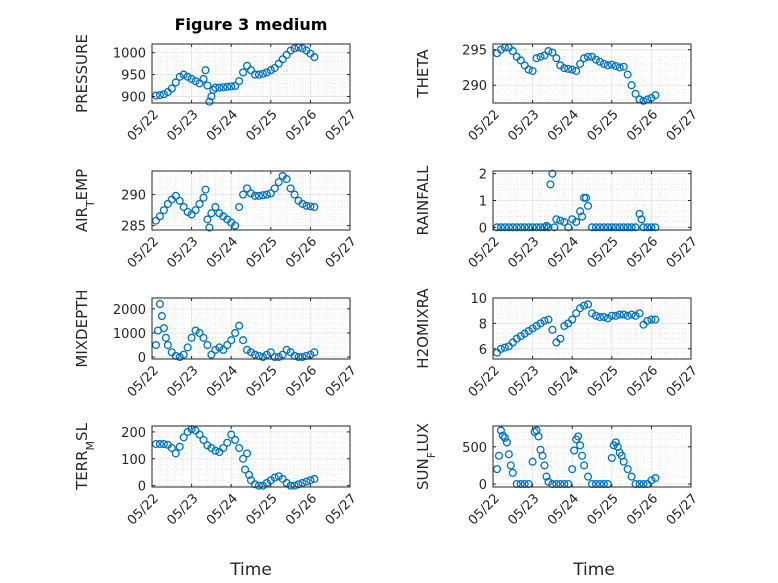 This screenshot has height=583, width=778. Describe the element at coordinates (426, 456) in the screenshot. I see `y-axis-label: SUNFLUX` at that location.